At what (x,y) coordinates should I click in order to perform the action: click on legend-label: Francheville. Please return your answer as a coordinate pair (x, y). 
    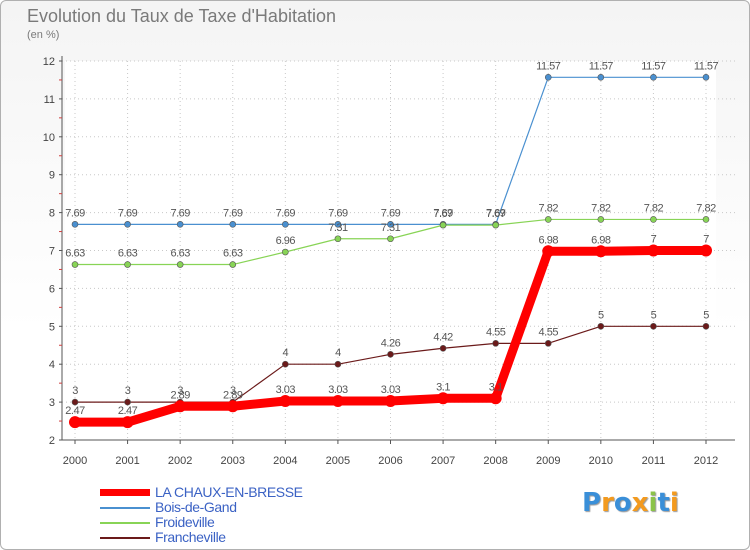
    Looking at the image, I should click on (190, 537).